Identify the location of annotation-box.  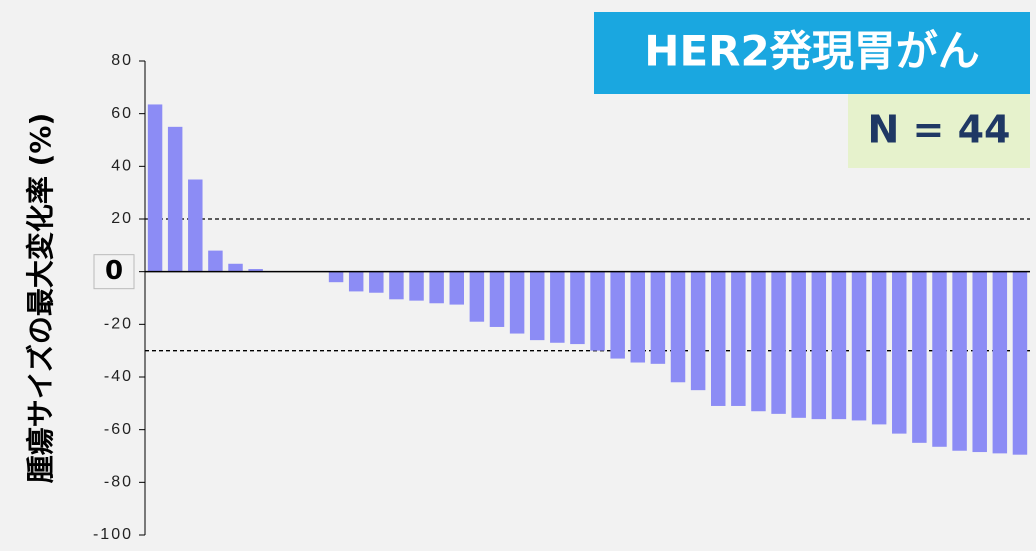
(939, 131).